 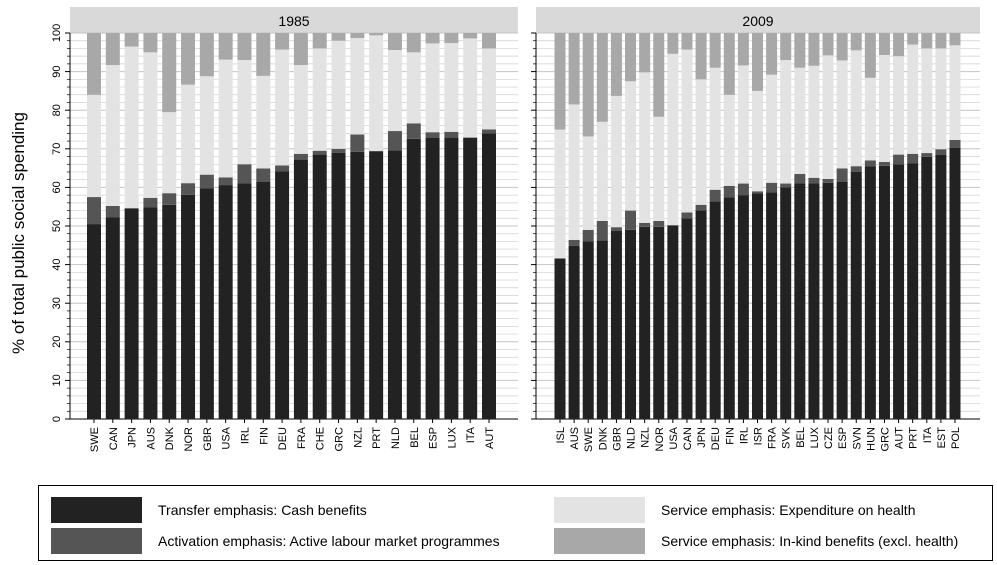 What do you see at coordinates (133, 437) in the screenshot?
I see `x-tick-label: JPN` at bounding box center [133, 437].